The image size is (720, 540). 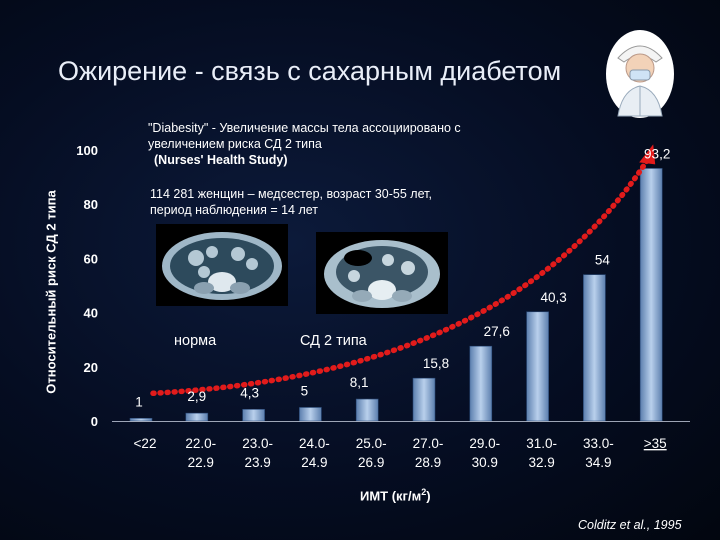 What do you see at coordinates (647, 154) in the screenshot?
I see `trend-arrowhead` at bounding box center [647, 154].